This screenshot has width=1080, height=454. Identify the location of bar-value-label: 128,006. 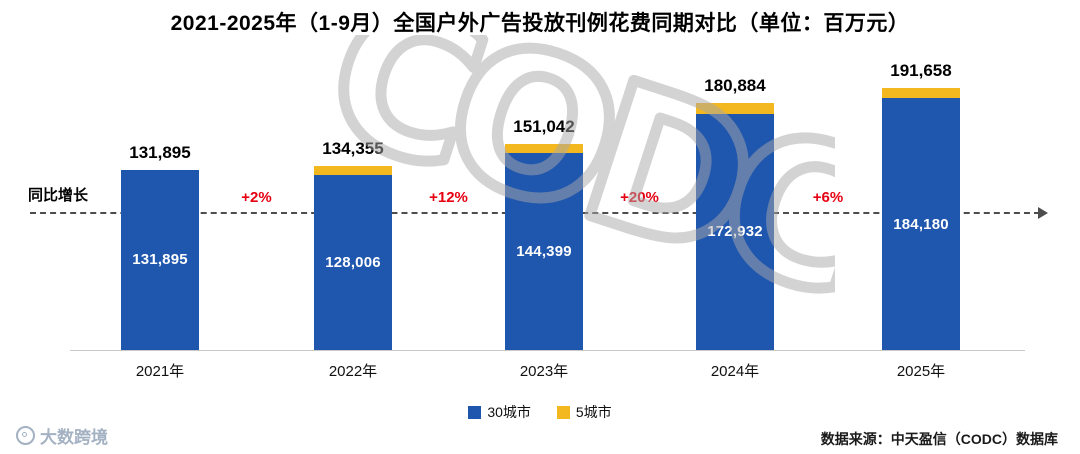
(353, 262).